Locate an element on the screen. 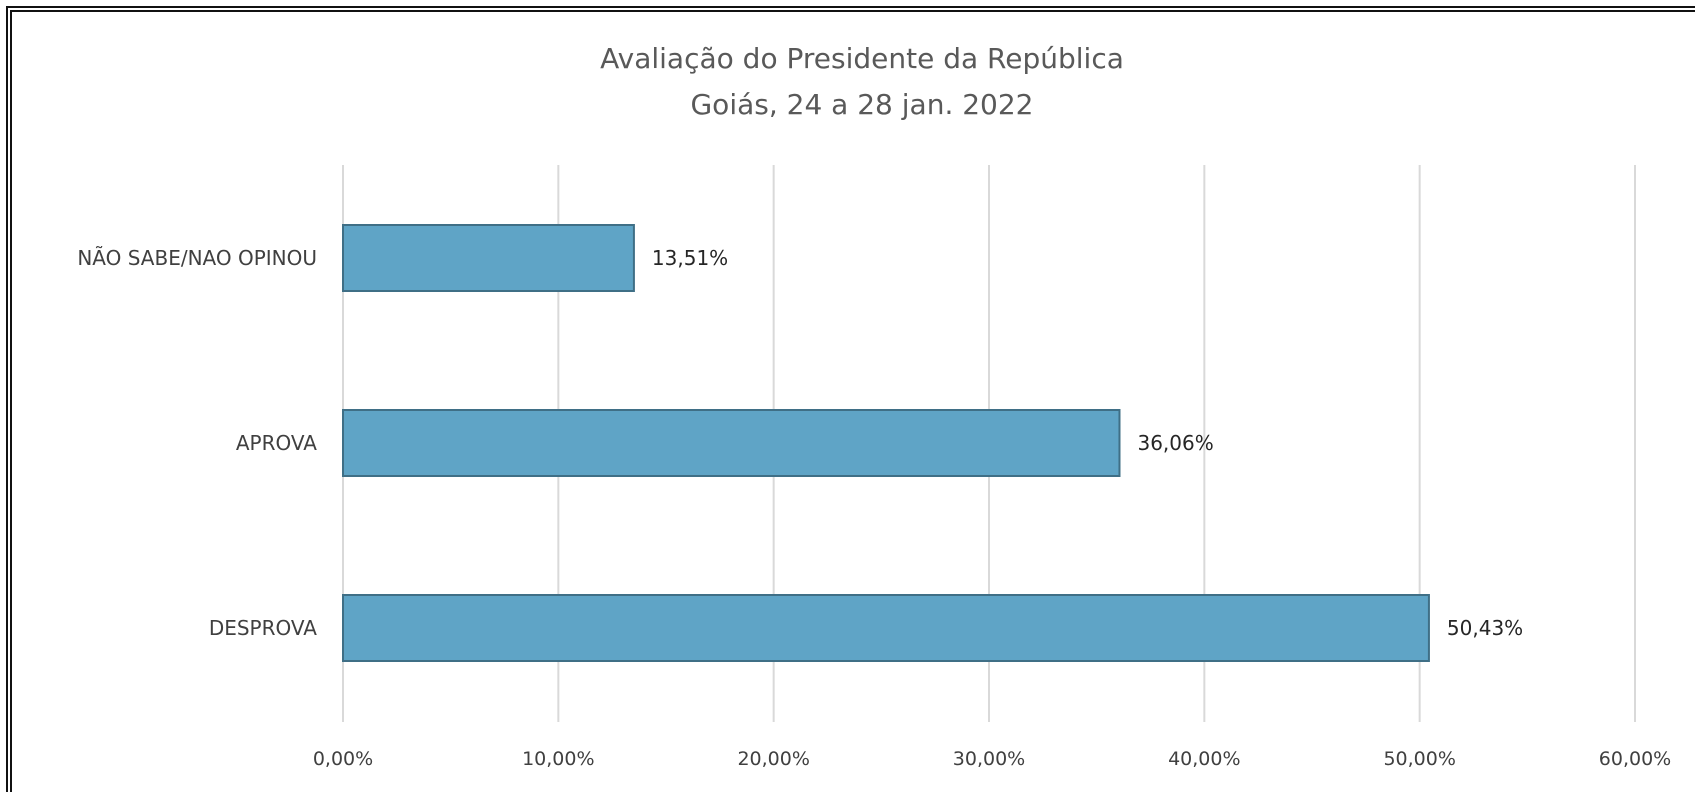 Image resolution: width=1695 pixels, height=792 pixels. x-tick-label: 0,00% is located at coordinates (343, 759).